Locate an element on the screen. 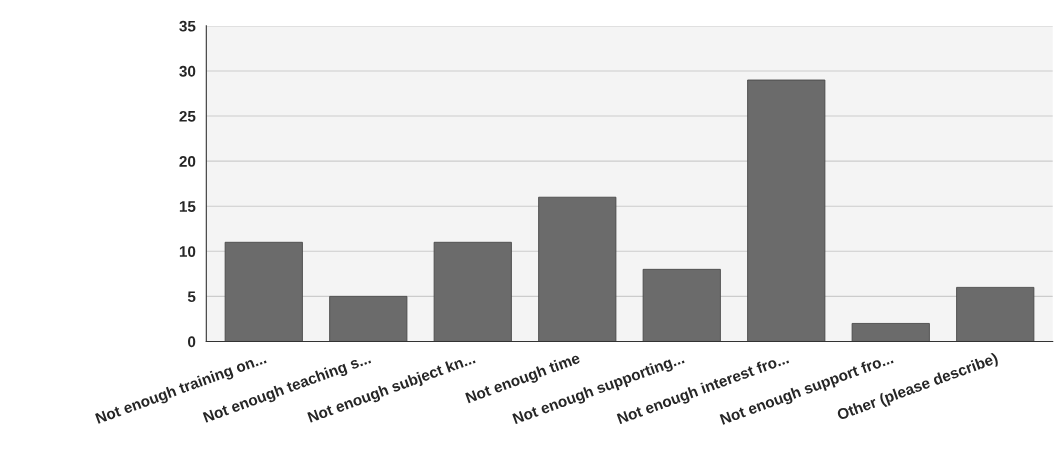  y-tick-label: 30 is located at coordinates (187, 71).